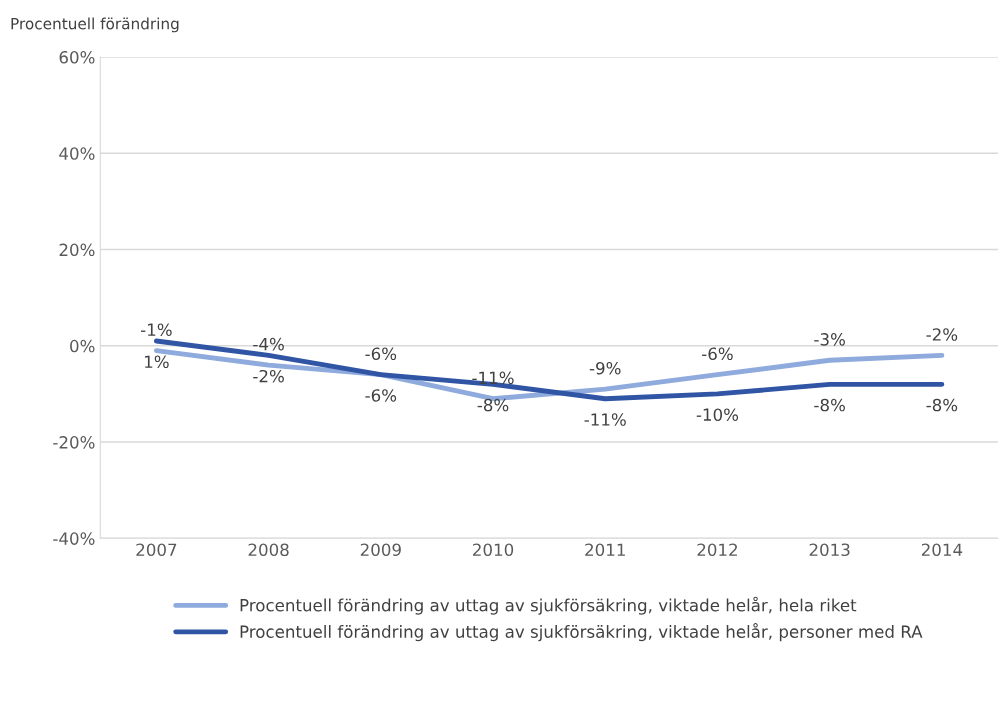 This screenshot has width=1003, height=713. What do you see at coordinates (82, 346) in the screenshot?
I see `y-tick-label: 0%` at bounding box center [82, 346].